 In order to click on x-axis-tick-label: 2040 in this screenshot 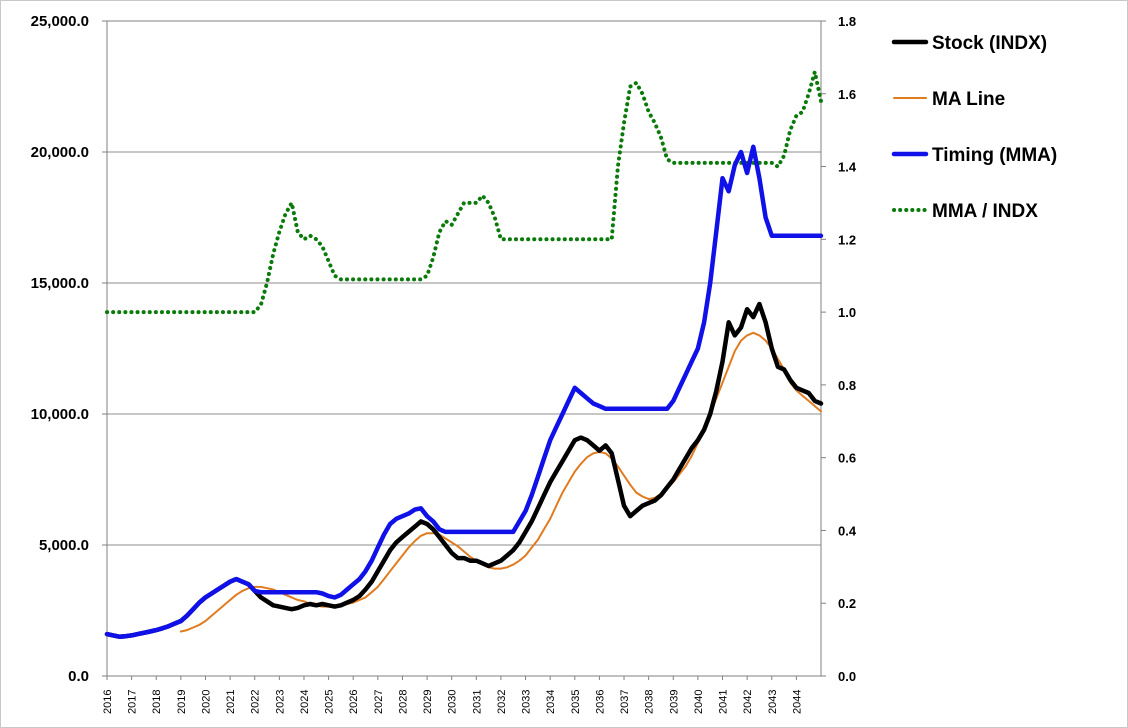, I will do `click(699, 702)`.